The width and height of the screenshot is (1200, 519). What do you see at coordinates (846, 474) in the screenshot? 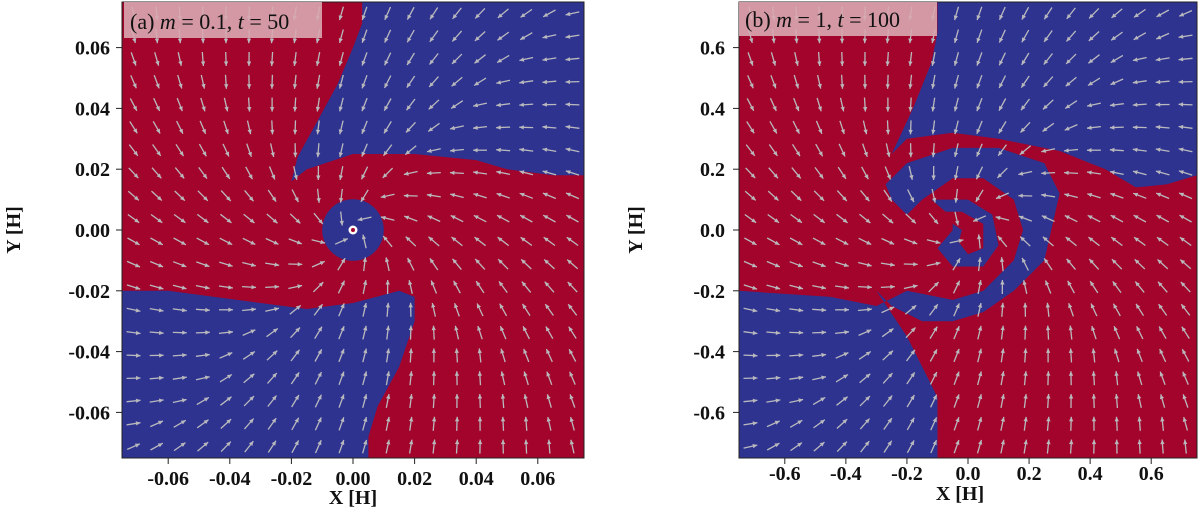
I see `x-tick-label: -0.4` at bounding box center [846, 474].